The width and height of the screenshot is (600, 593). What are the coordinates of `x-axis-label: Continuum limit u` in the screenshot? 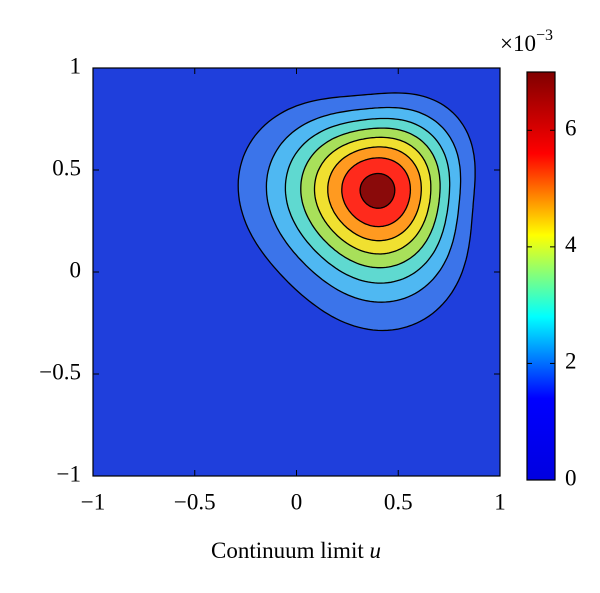 It's located at (296, 550).